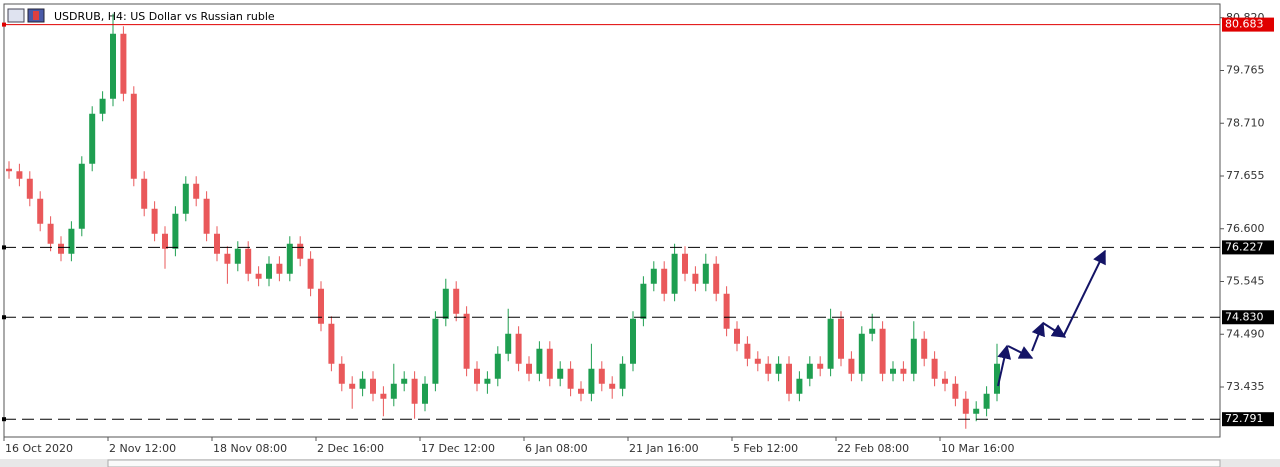 The image size is (1280, 467). I want to click on level-label: 80.683, so click(1244, 24).